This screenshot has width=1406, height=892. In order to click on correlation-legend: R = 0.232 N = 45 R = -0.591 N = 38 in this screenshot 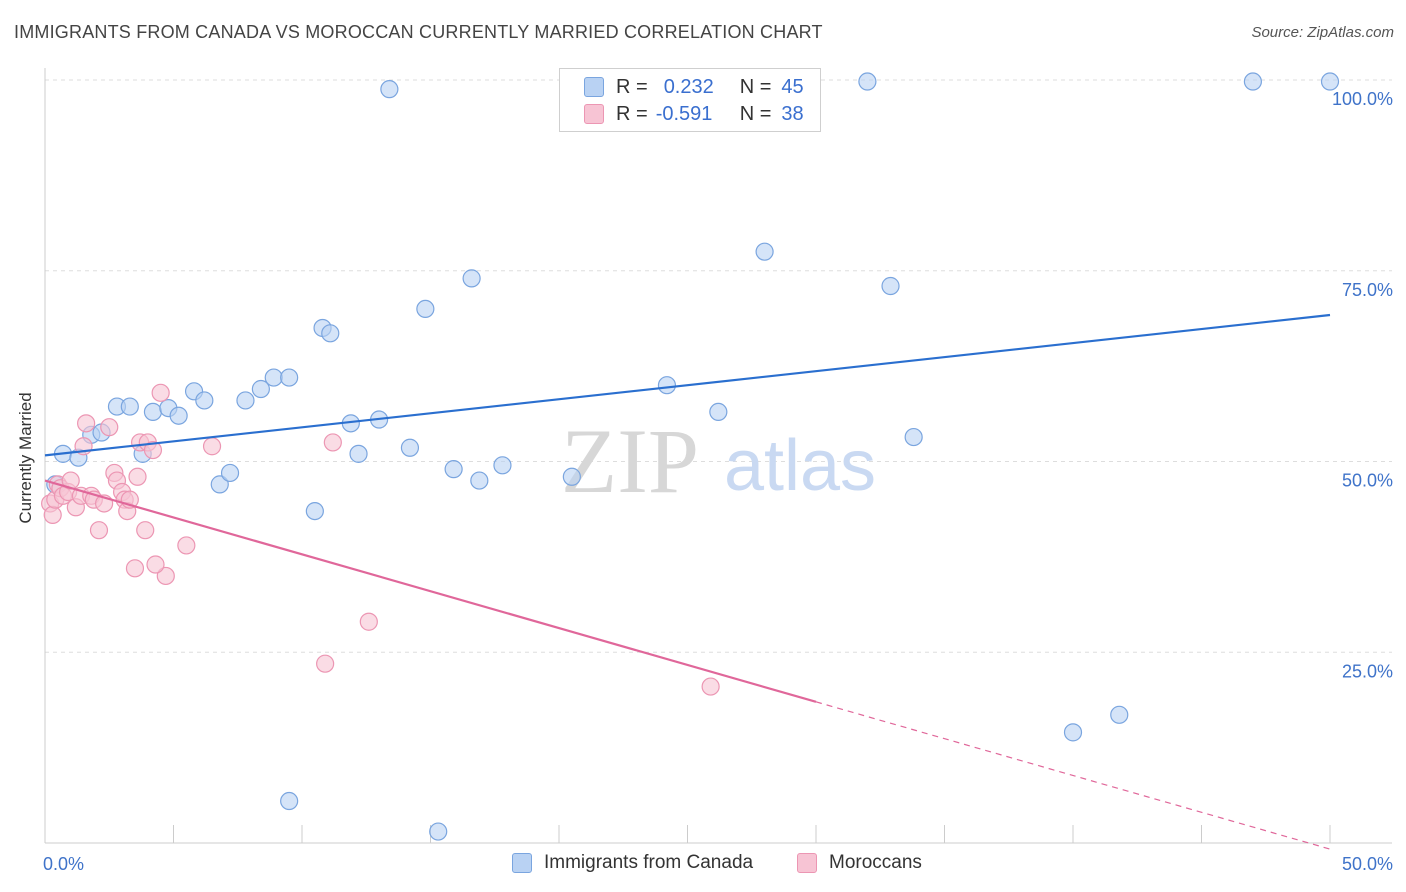, I will do `click(690, 100)`.